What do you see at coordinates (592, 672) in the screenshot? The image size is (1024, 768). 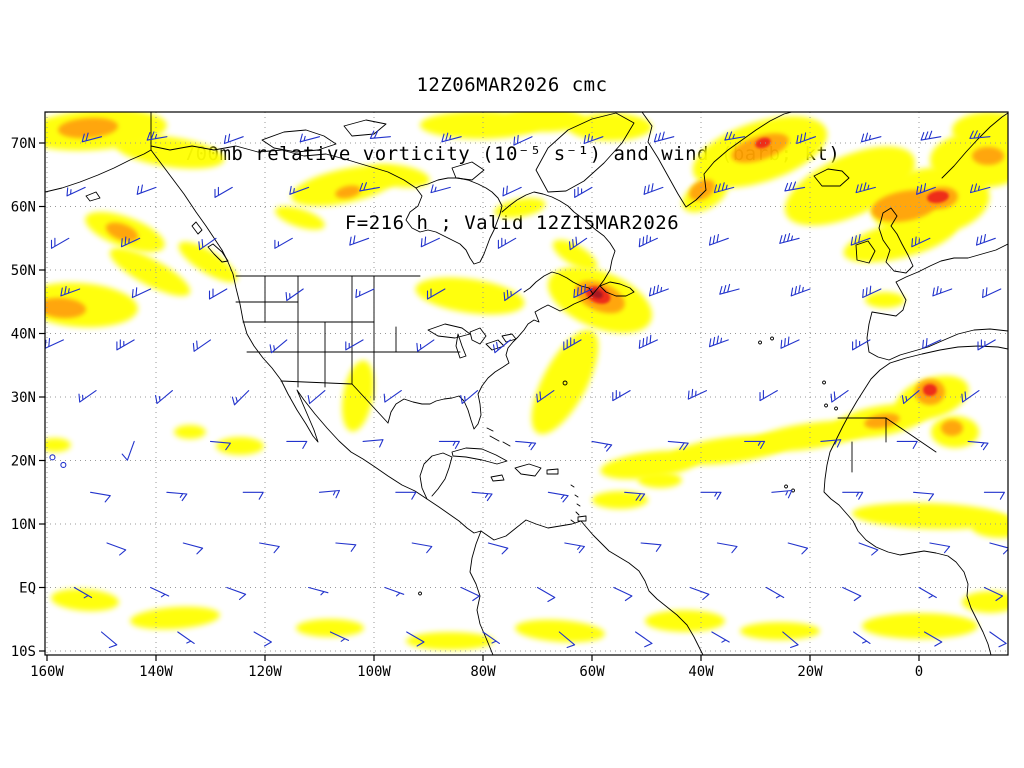 I see `lon-label: 60W` at bounding box center [592, 672].